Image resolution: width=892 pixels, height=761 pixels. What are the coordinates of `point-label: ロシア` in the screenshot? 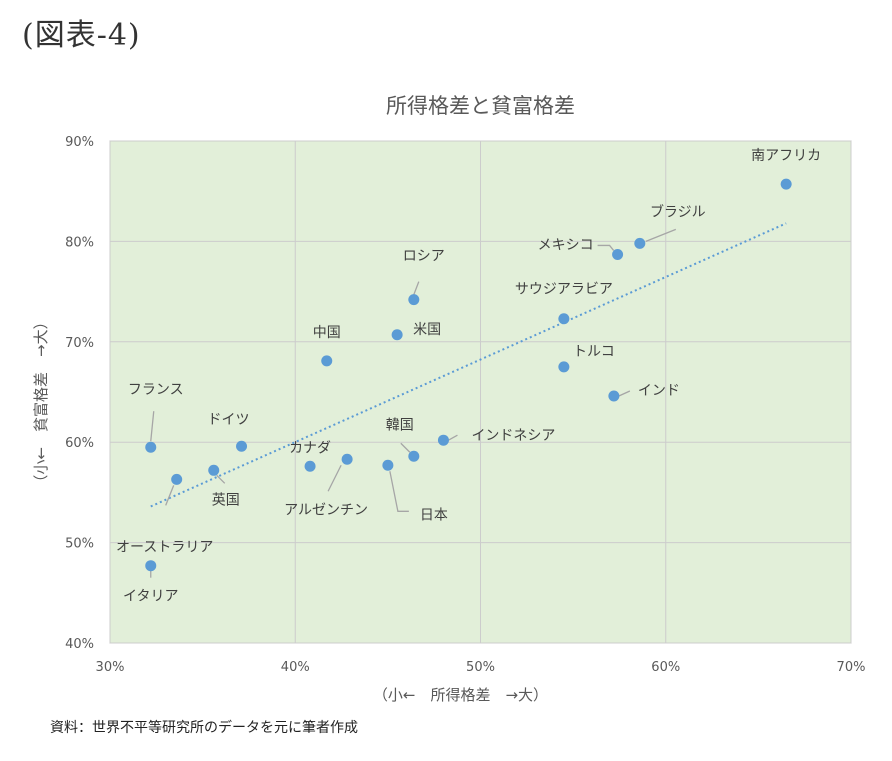 It's located at (424, 257).